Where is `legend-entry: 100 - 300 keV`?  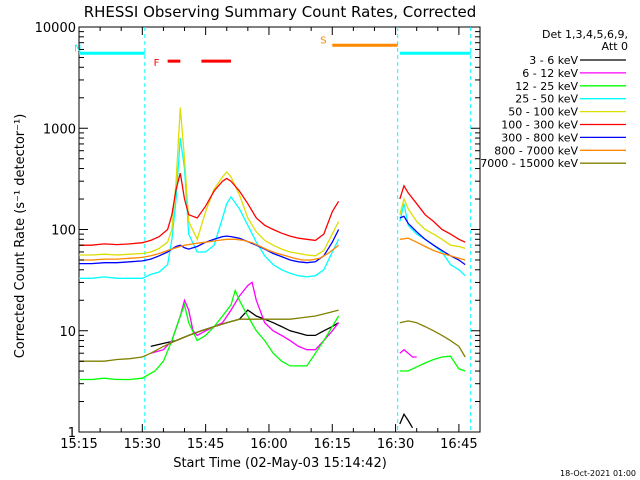
legend-entry: 100 - 300 keV is located at coordinates (539, 125).